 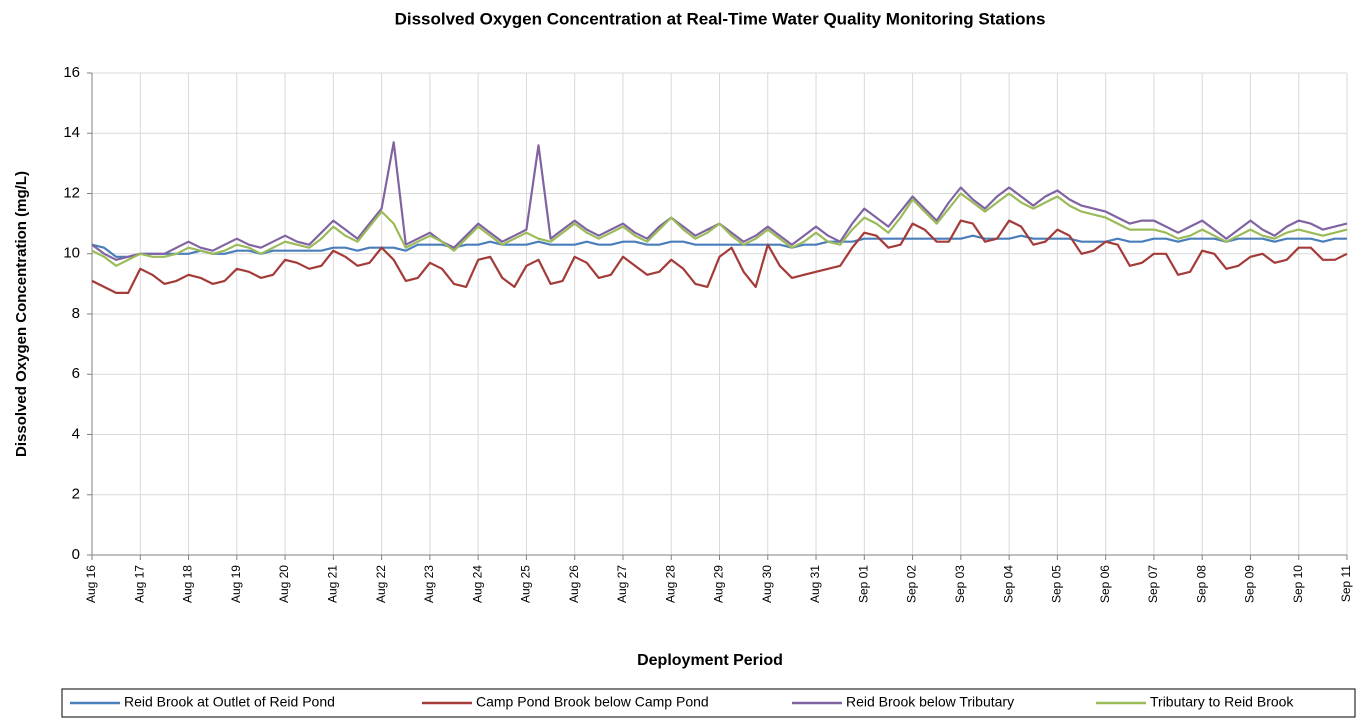 I want to click on y-tick-label: 8, so click(x=76, y=313).